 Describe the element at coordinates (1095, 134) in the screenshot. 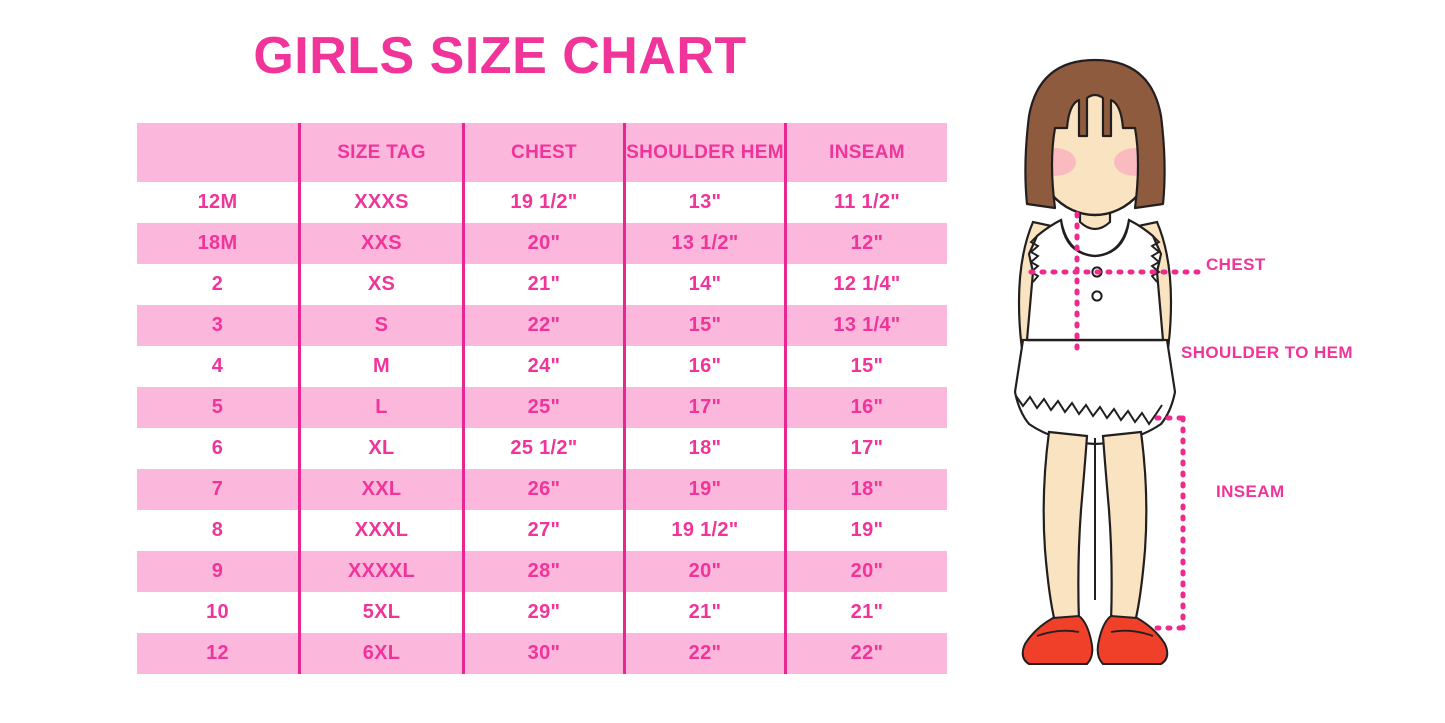

I see `hair-shape` at that location.